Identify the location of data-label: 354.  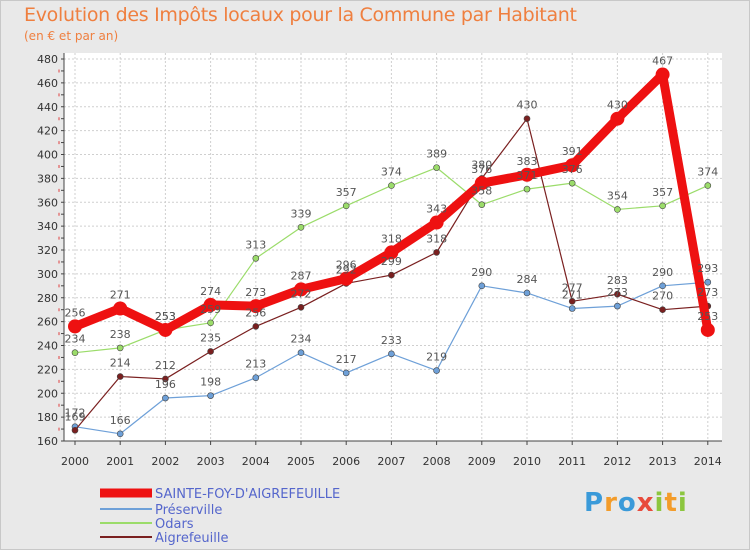
(617, 195).